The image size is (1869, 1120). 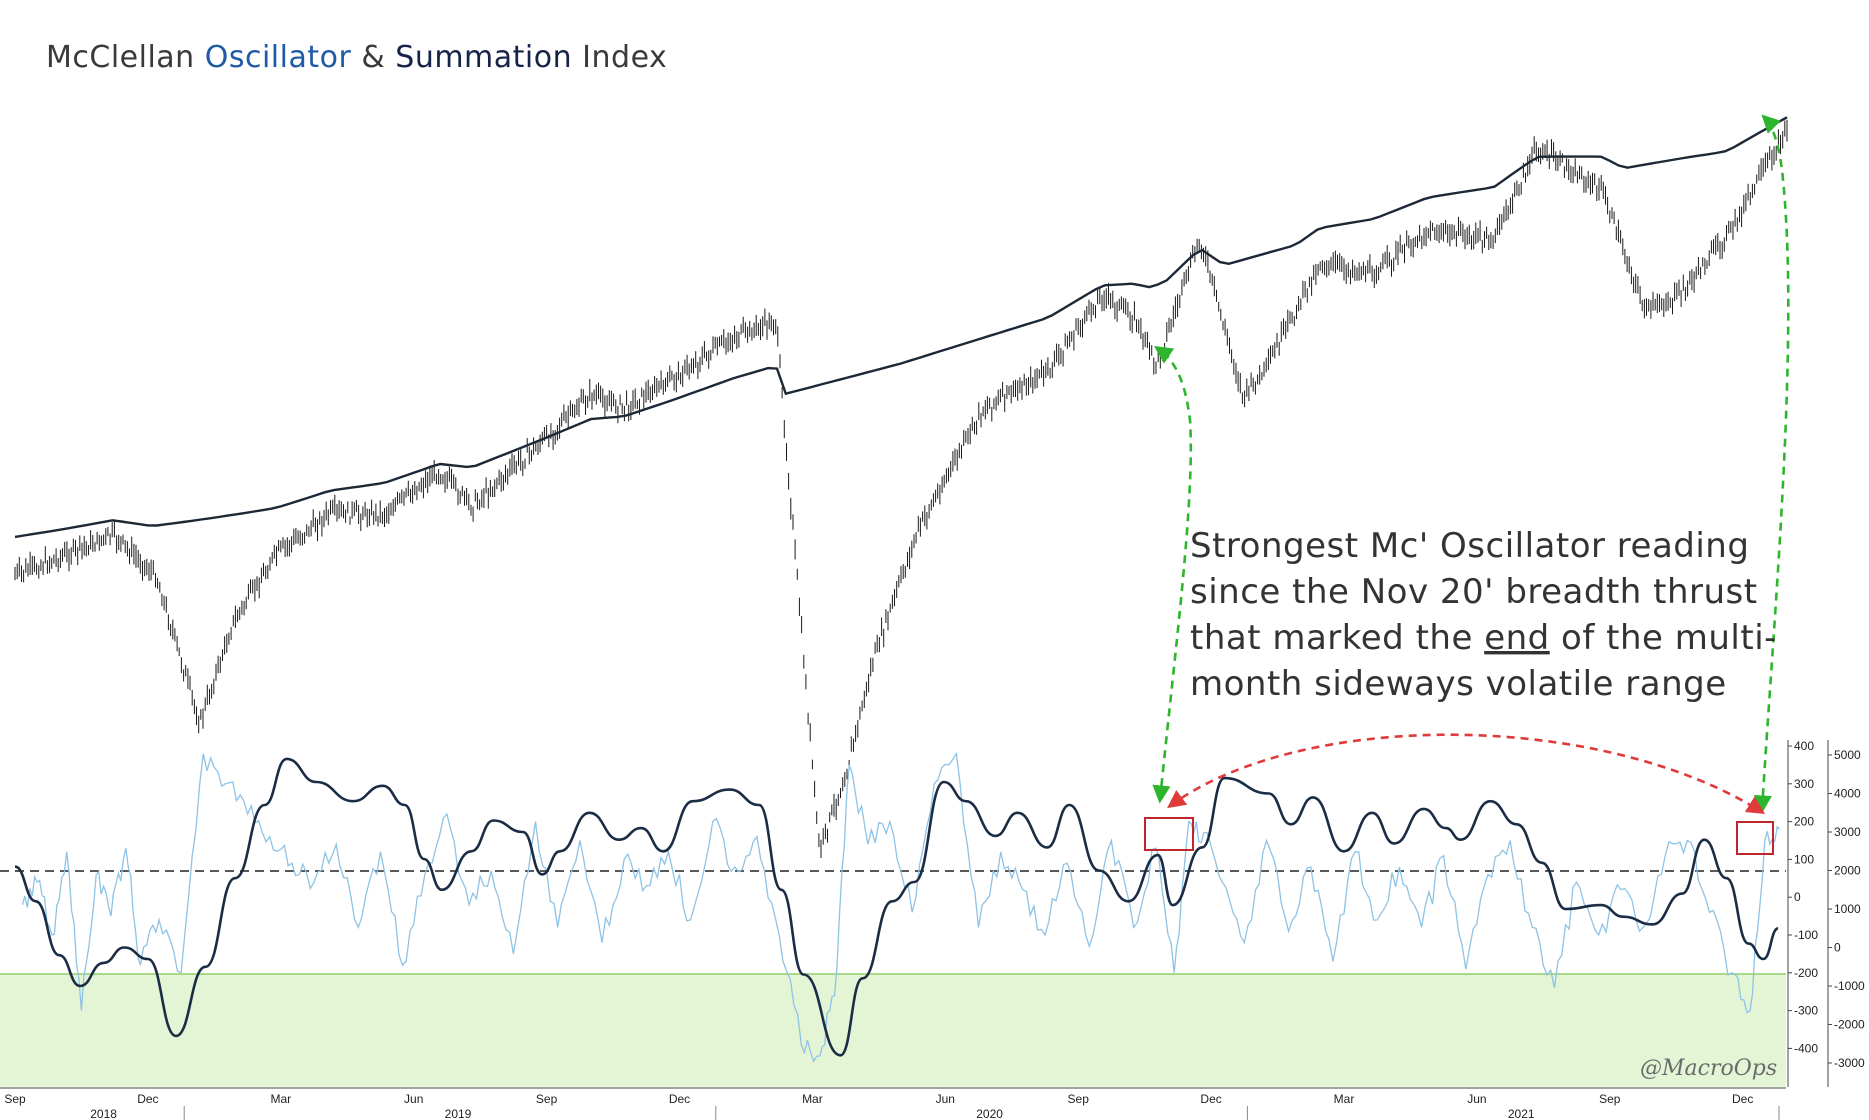 I want to click on oscillator-tick-label: -100, so click(x=1806, y=935).